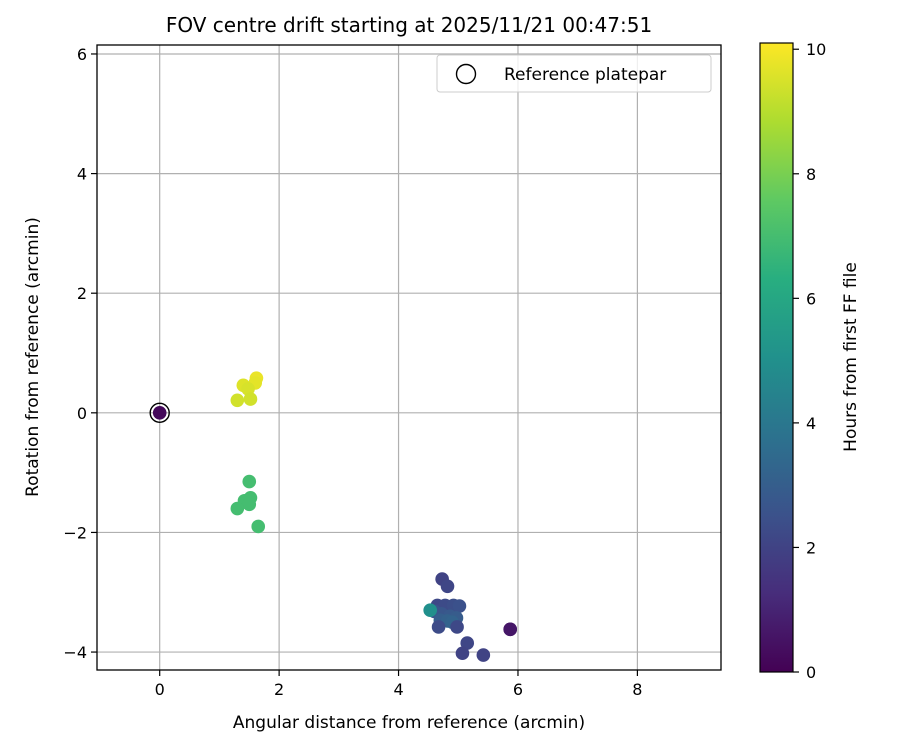  I want to click on legend-reference-marker, so click(466, 74).